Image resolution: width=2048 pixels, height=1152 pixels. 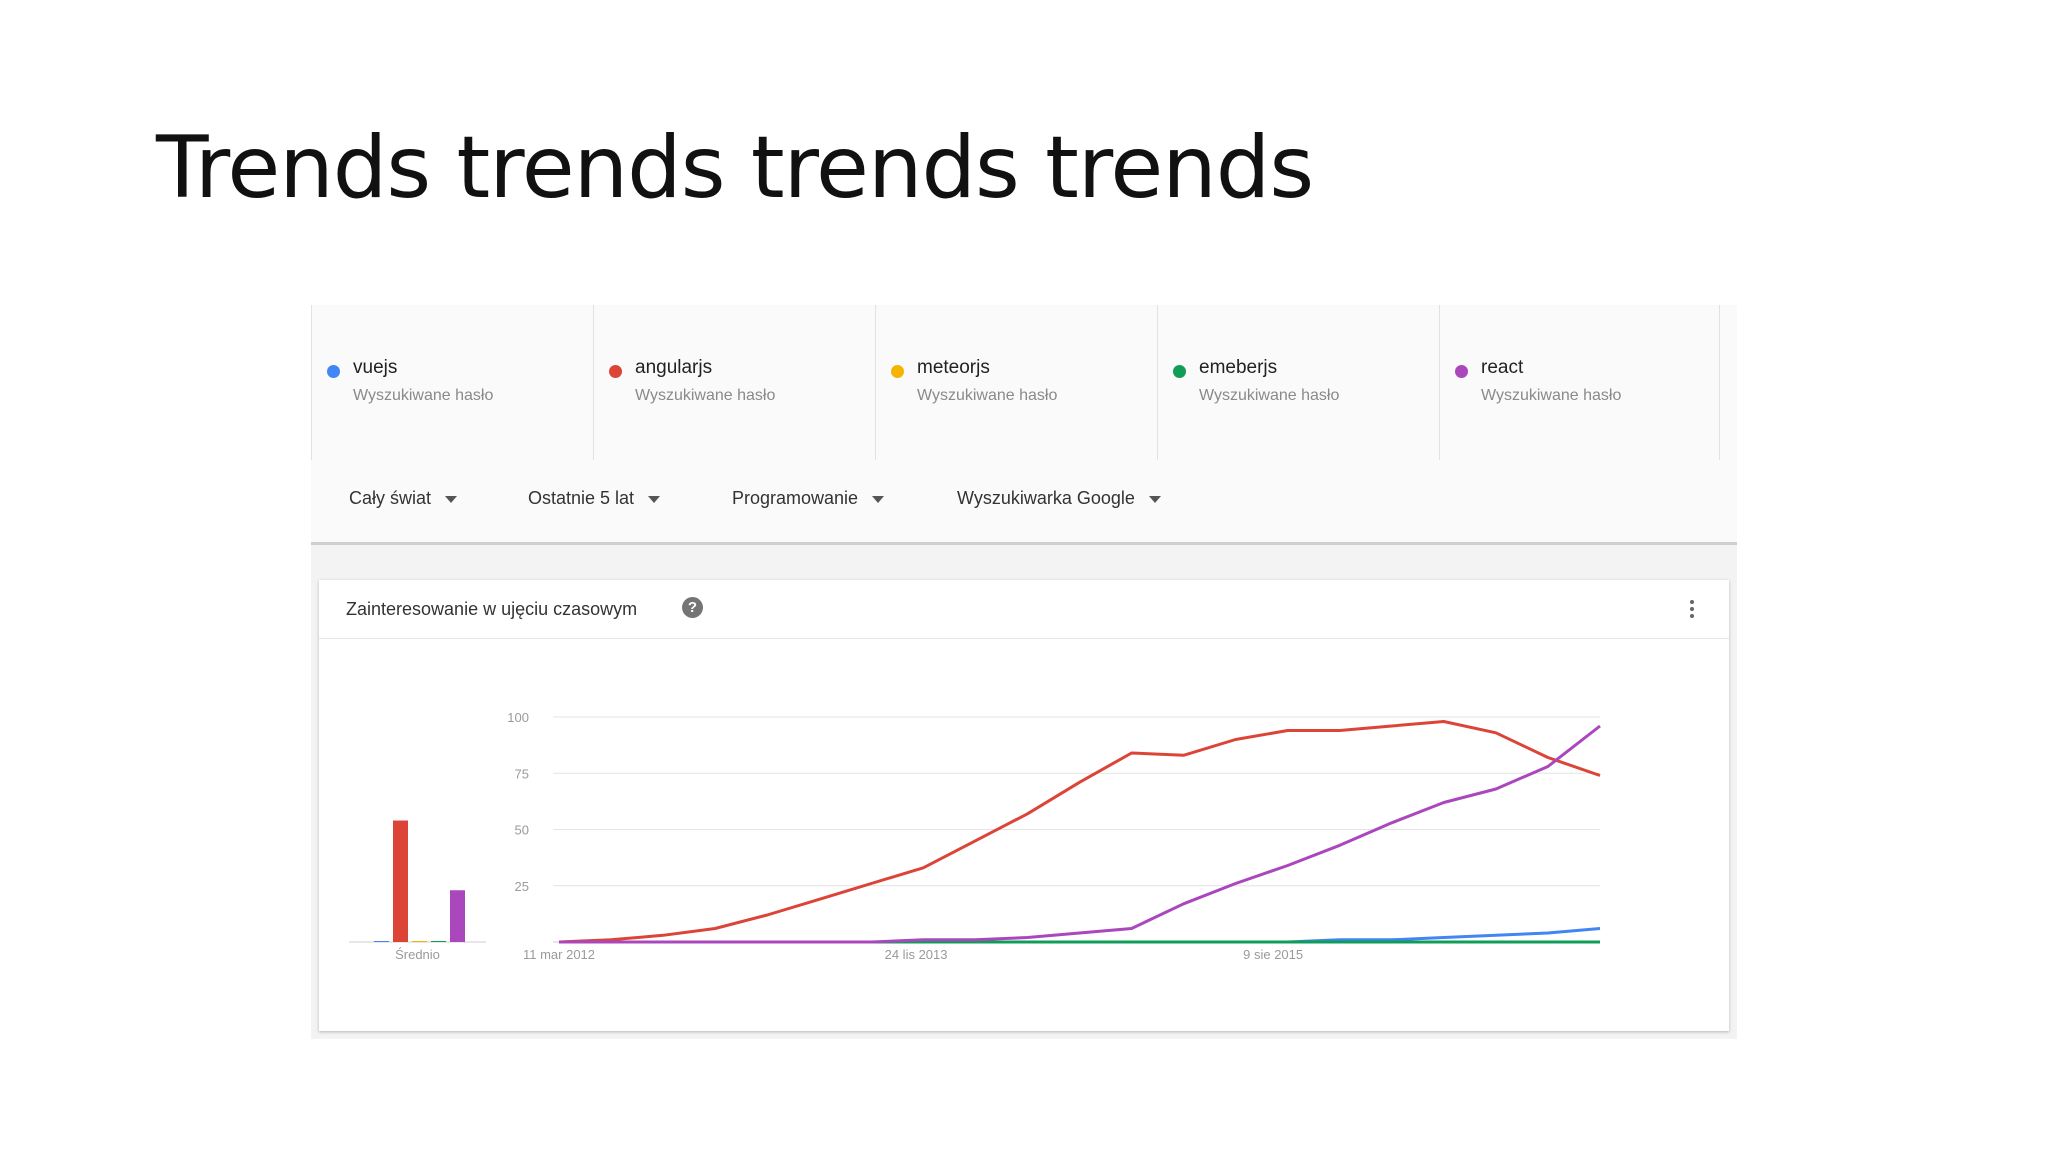 What do you see at coordinates (522, 773) in the screenshot?
I see `y-tick-label: 75` at bounding box center [522, 773].